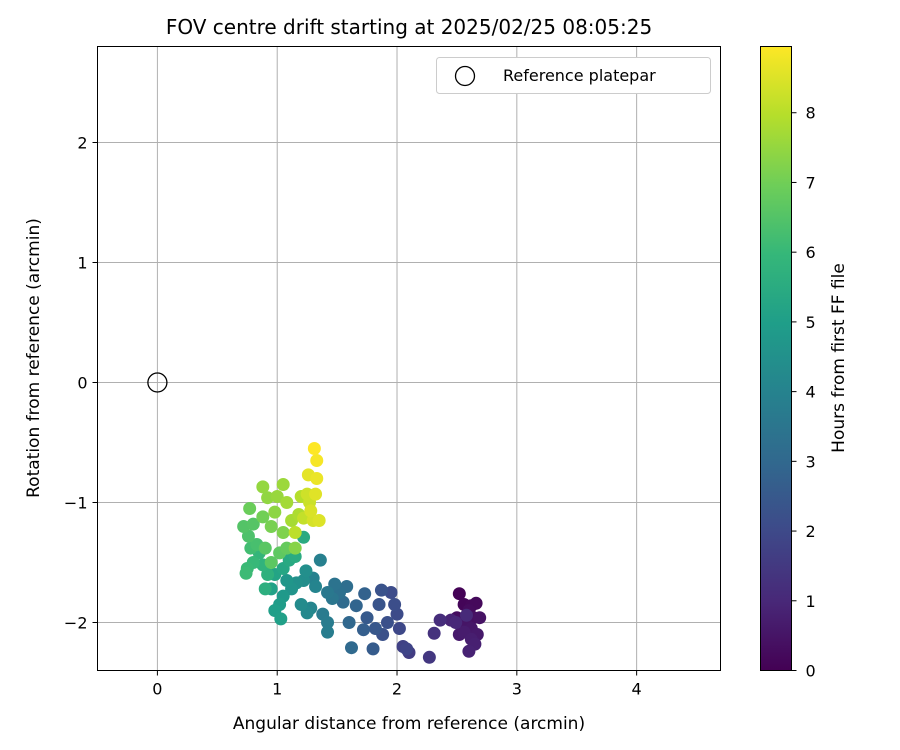 Image resolution: width=900 pixels, height=750 pixels. What do you see at coordinates (82, 143) in the screenshot?
I see `y-tick-label: 2` at bounding box center [82, 143].